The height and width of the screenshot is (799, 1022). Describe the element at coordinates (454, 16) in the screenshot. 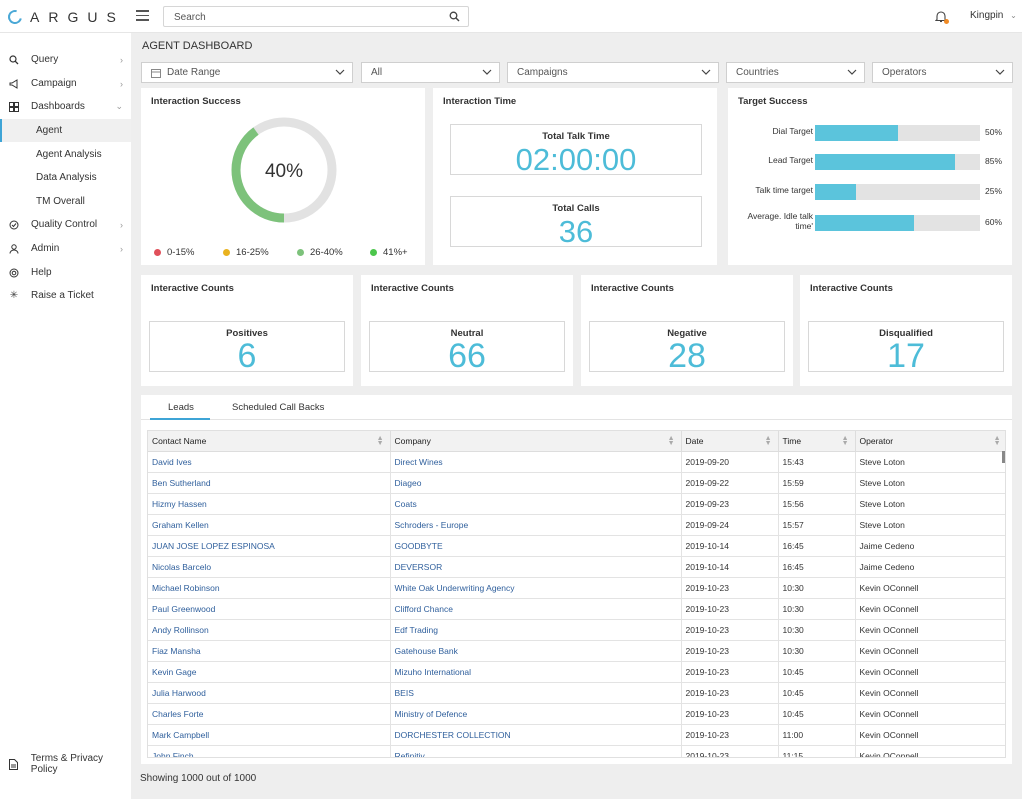

I see `search-icon` at that location.